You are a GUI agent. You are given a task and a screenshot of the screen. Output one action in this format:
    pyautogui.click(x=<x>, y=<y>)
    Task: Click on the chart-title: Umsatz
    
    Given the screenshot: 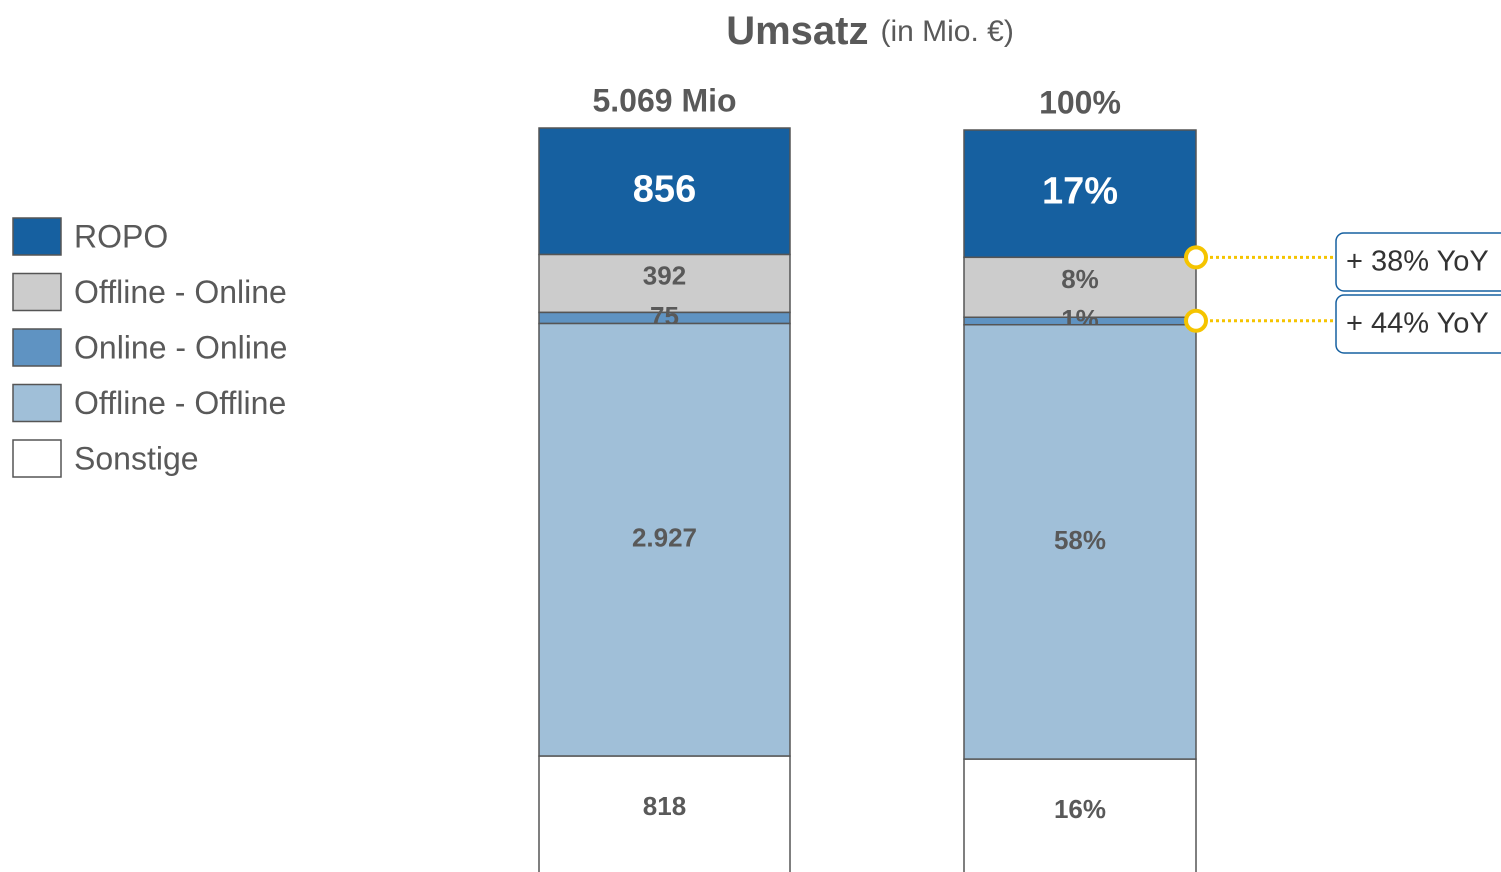 What is the action you would take?
    pyautogui.click(x=797, y=31)
    